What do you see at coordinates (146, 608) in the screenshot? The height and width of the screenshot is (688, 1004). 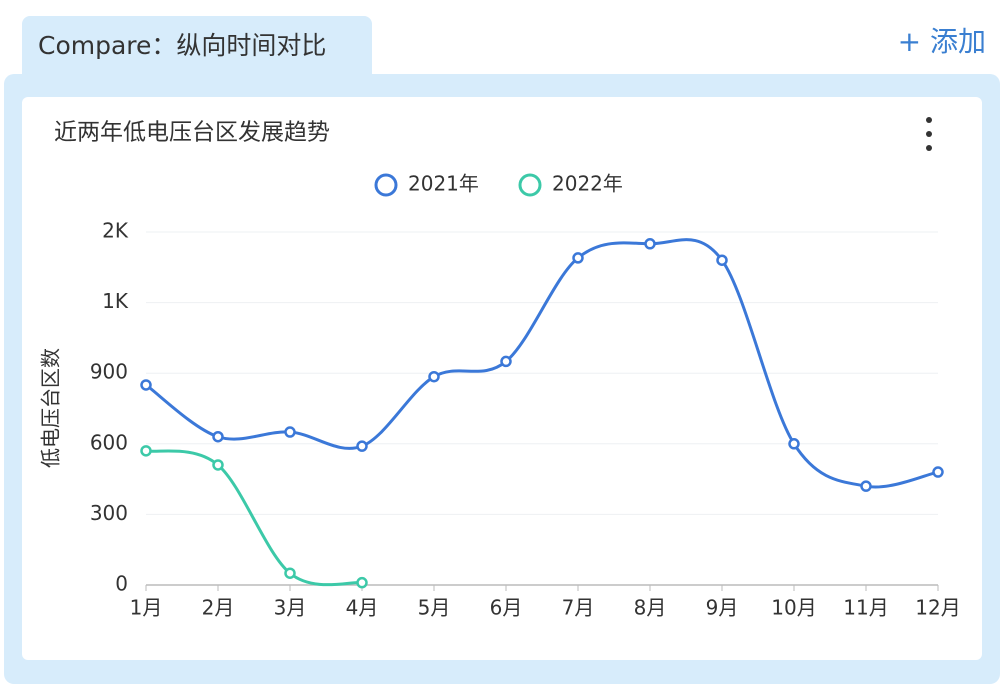 I see `x-tick-label: 1月` at bounding box center [146, 608].